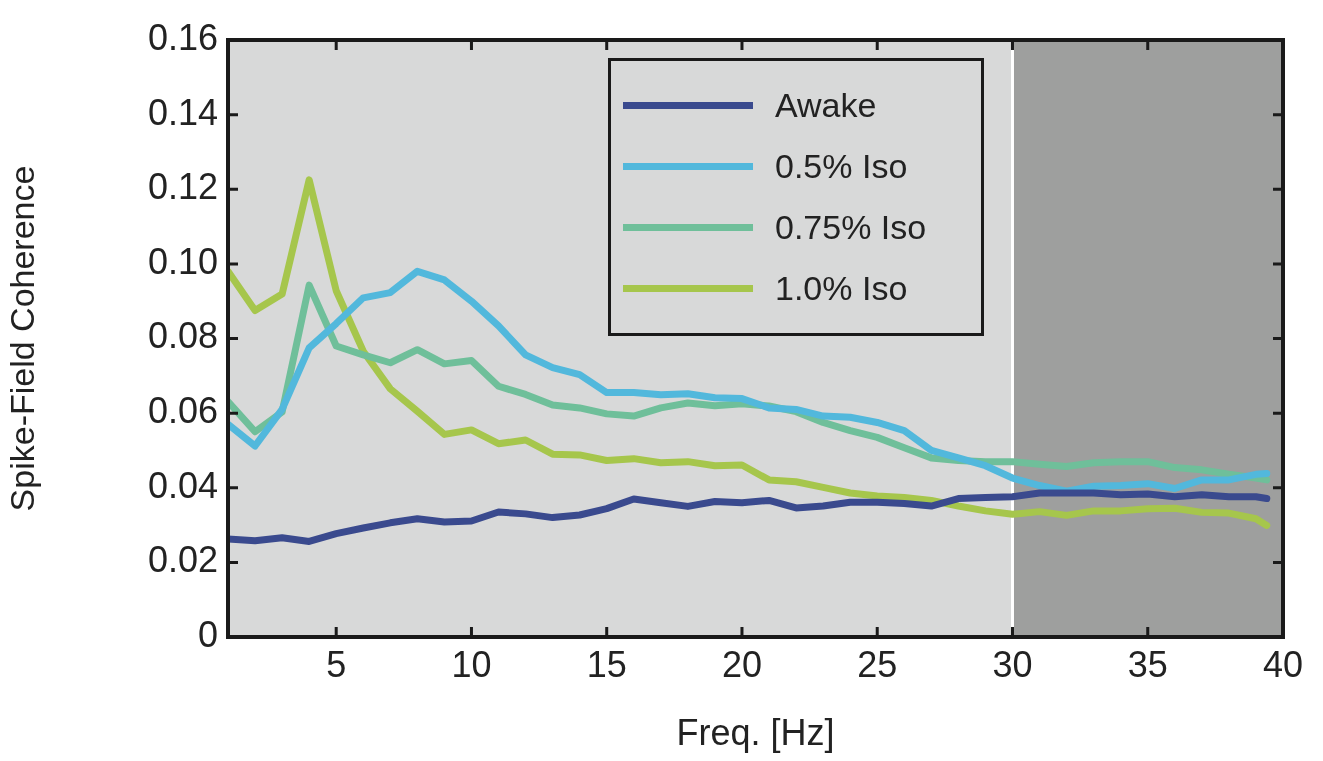 The width and height of the screenshot is (1323, 761). What do you see at coordinates (182, 112) in the screenshot?
I see `y-tick-label: 0.14` at bounding box center [182, 112].